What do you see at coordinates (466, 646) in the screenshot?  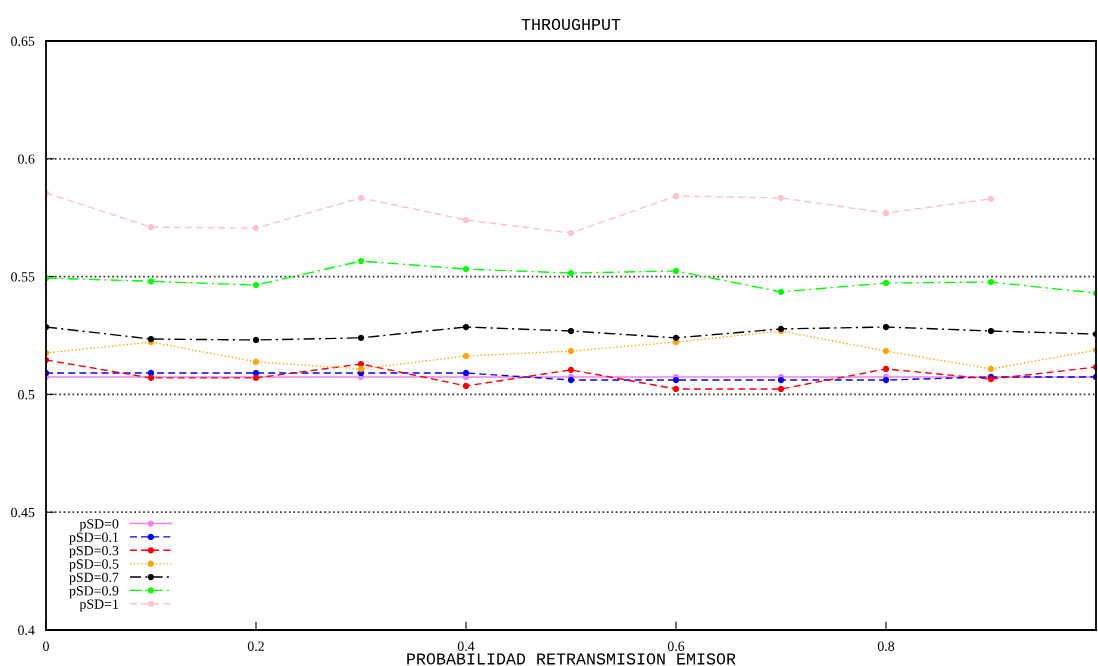 I see `x-tick-label: 0.4` at bounding box center [466, 646].